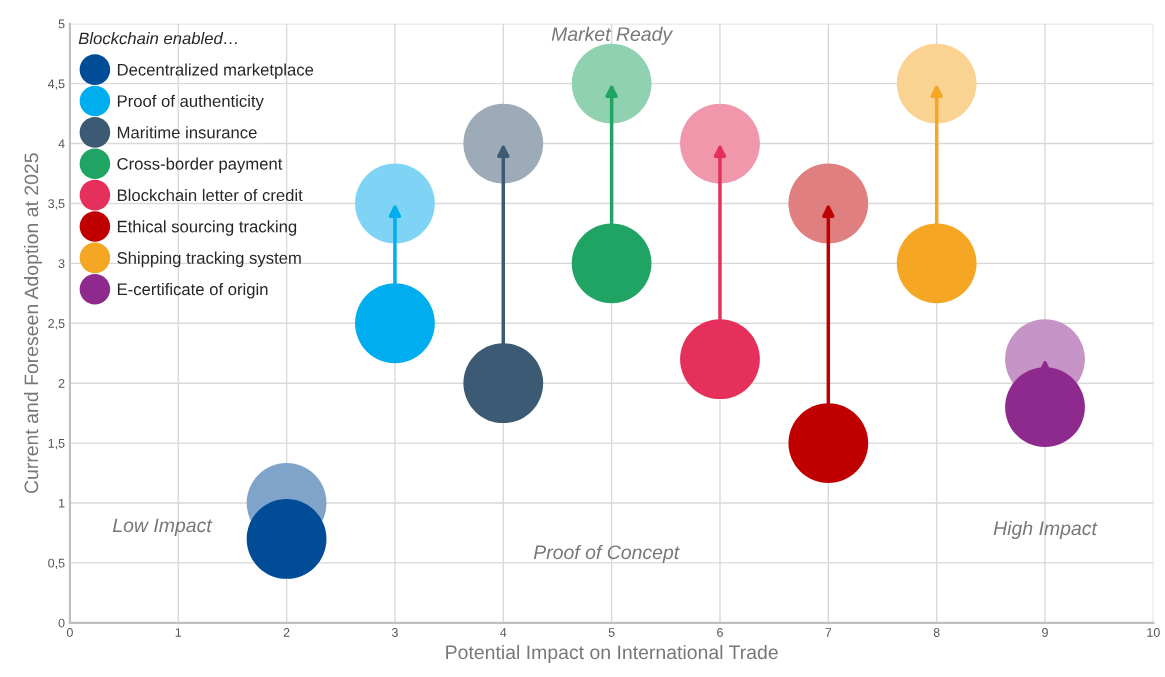 The image size is (1165, 677). I want to click on y-axis-title: Current and Foreseen Adoption at 2025, so click(33, 323).